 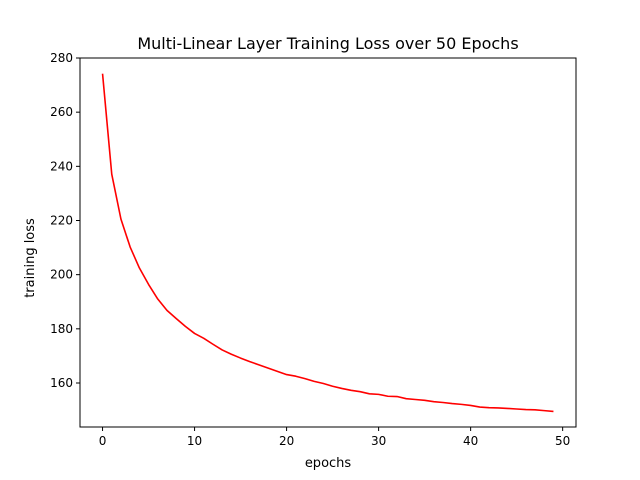 I want to click on y-tick-label-260: 260, so click(x=61, y=112).